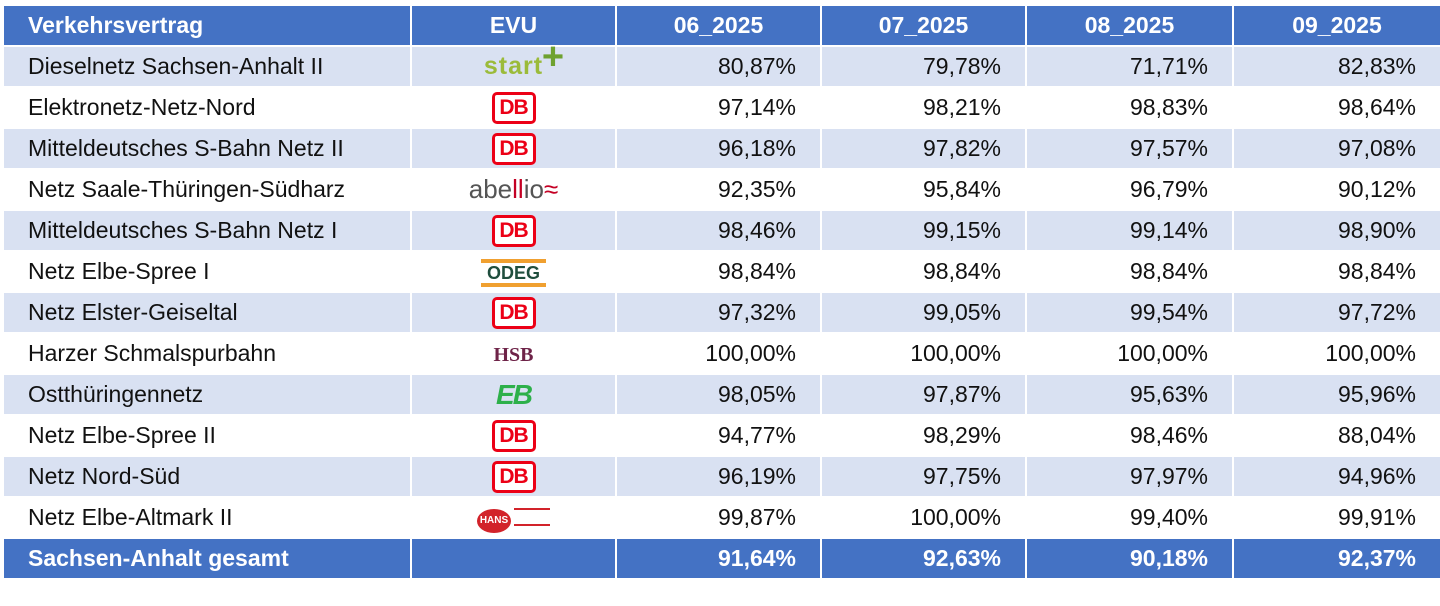 The image size is (1440, 606). I want to click on month-value: 99,05%, so click(923, 312).